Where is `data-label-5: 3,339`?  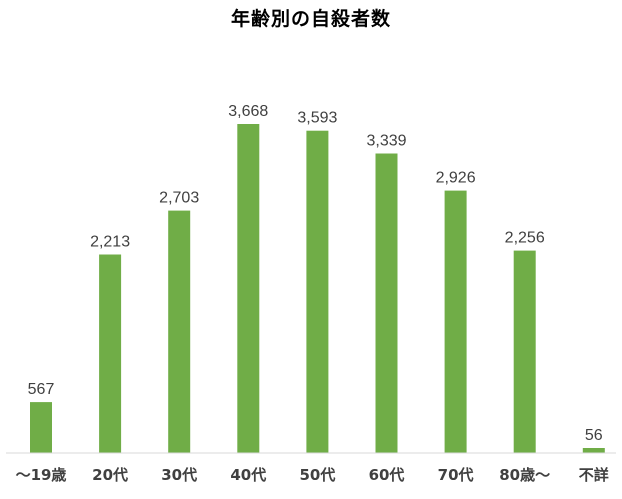 data-label-5: 3,339 is located at coordinates (386, 141).